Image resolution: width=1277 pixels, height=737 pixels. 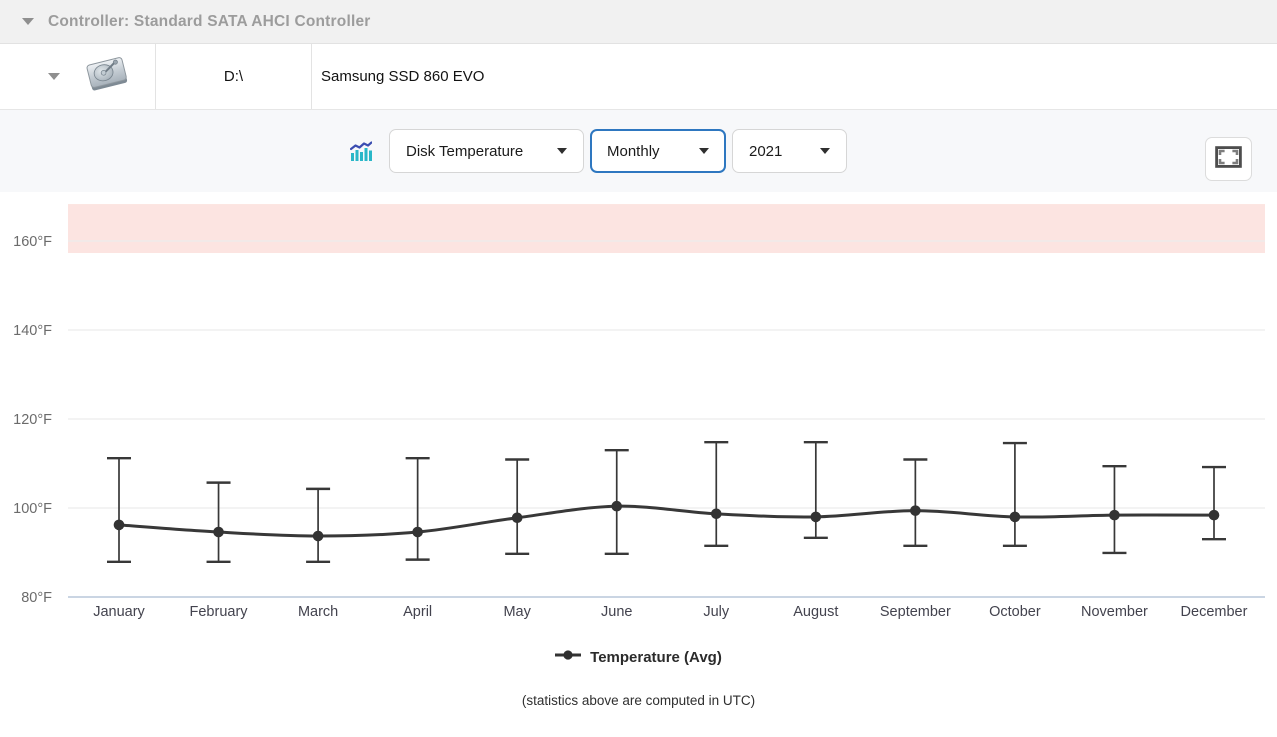 What do you see at coordinates (361, 151) in the screenshot?
I see `stats-chart-icon` at bounding box center [361, 151].